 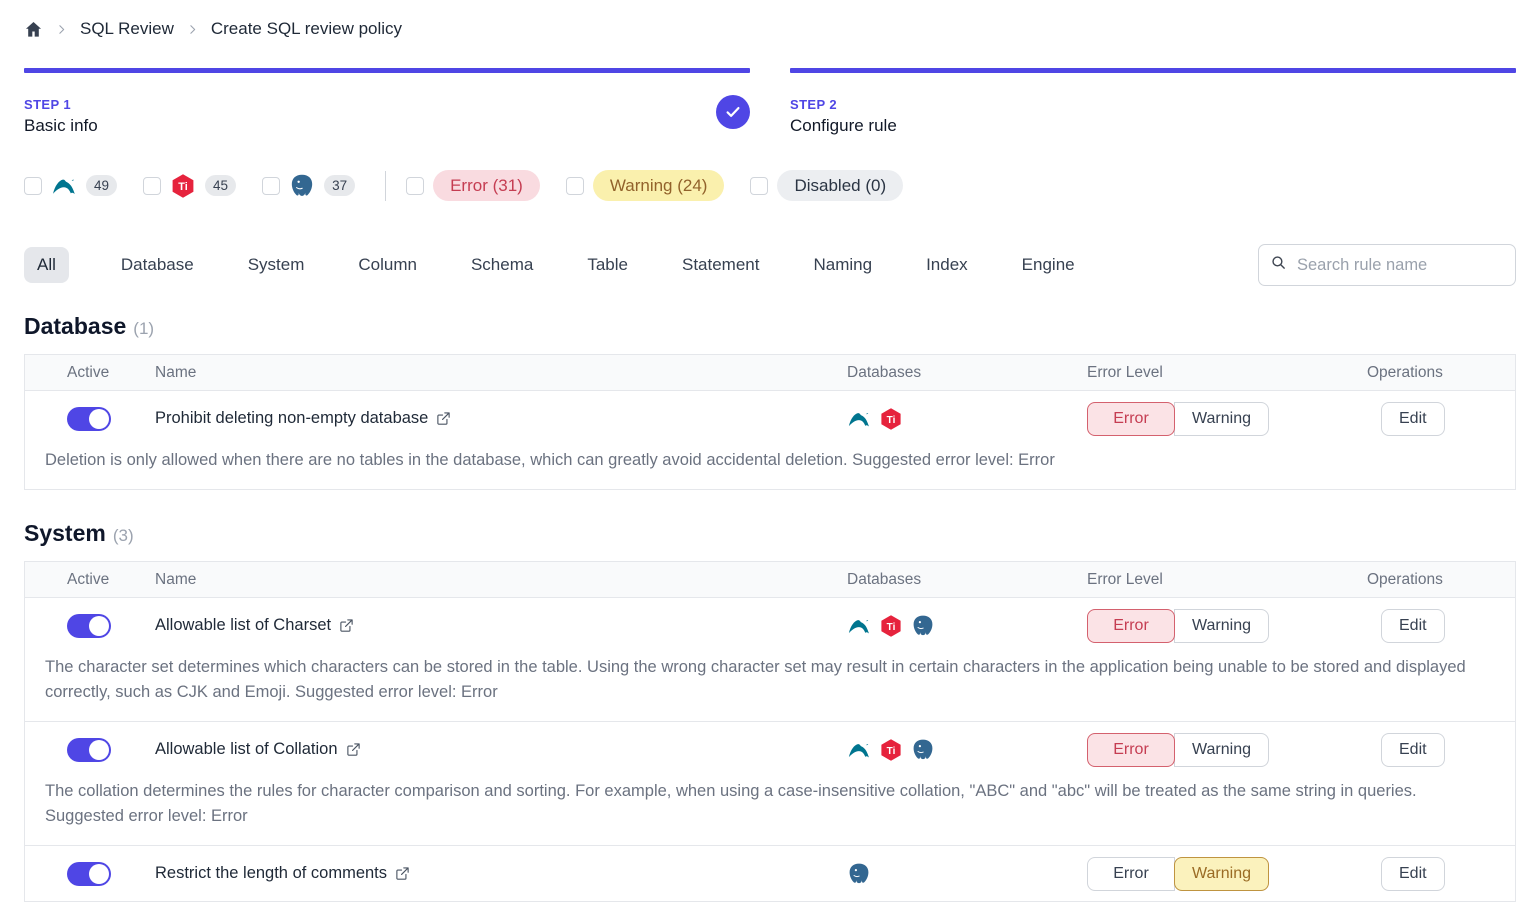 What do you see at coordinates (33, 185) in the screenshot?
I see `mysql-filter-checkbox` at bounding box center [33, 185].